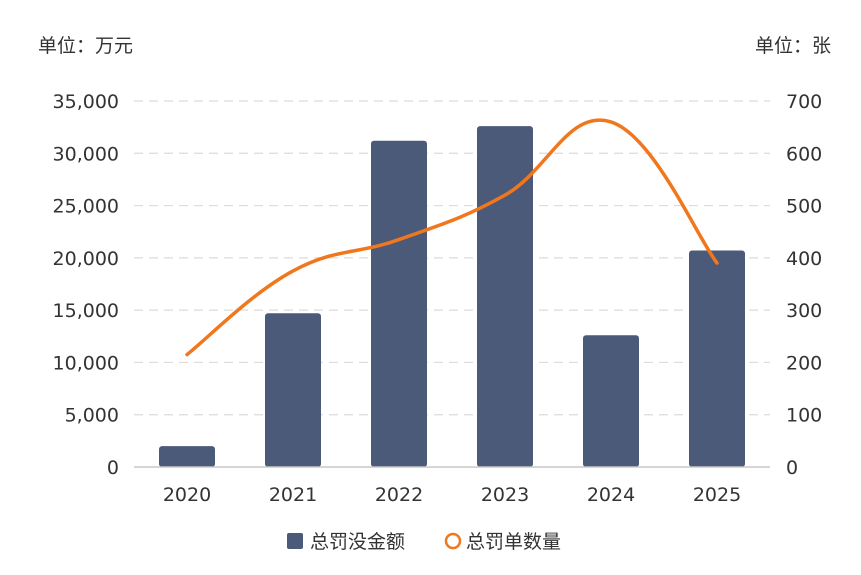 The width and height of the screenshot is (861, 575). I want to click on right-tick-label: 0, so click(792, 468).